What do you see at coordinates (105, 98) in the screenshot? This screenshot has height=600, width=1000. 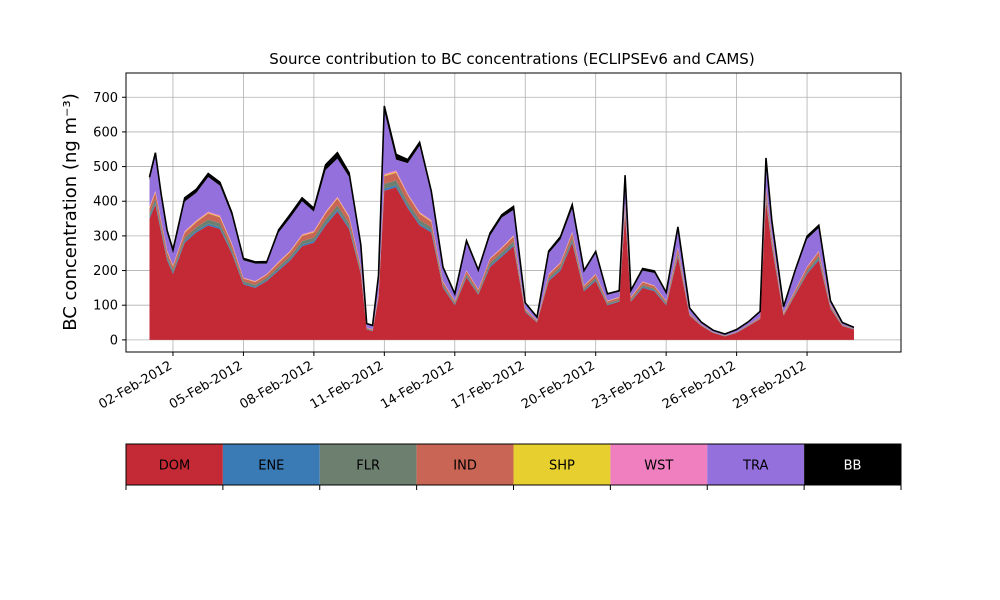 I see `y-tick-label: 700` at bounding box center [105, 98].